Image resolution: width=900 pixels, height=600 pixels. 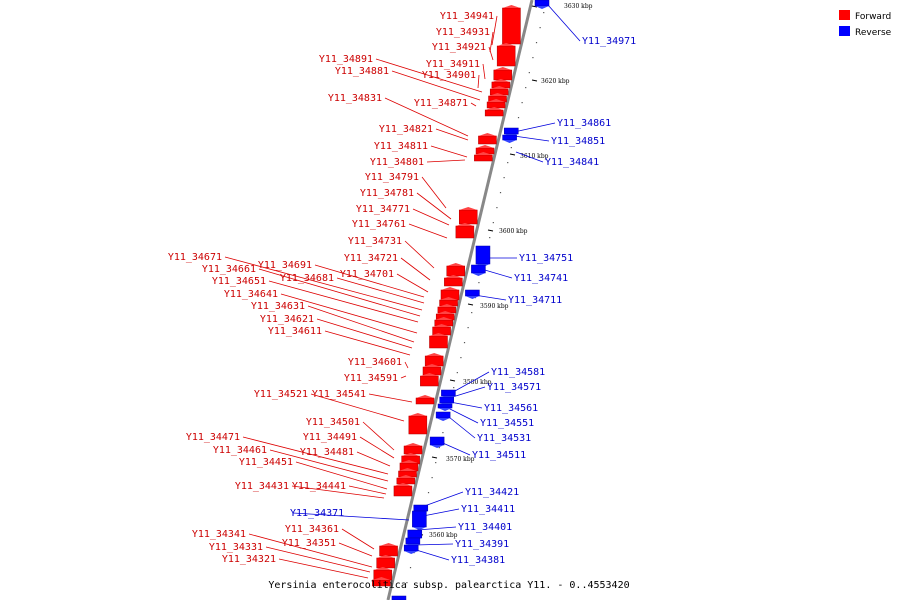 What do you see at coordinates (251, 294) in the screenshot?
I see `forward-gene-label: Y11_34641` at bounding box center [251, 294].